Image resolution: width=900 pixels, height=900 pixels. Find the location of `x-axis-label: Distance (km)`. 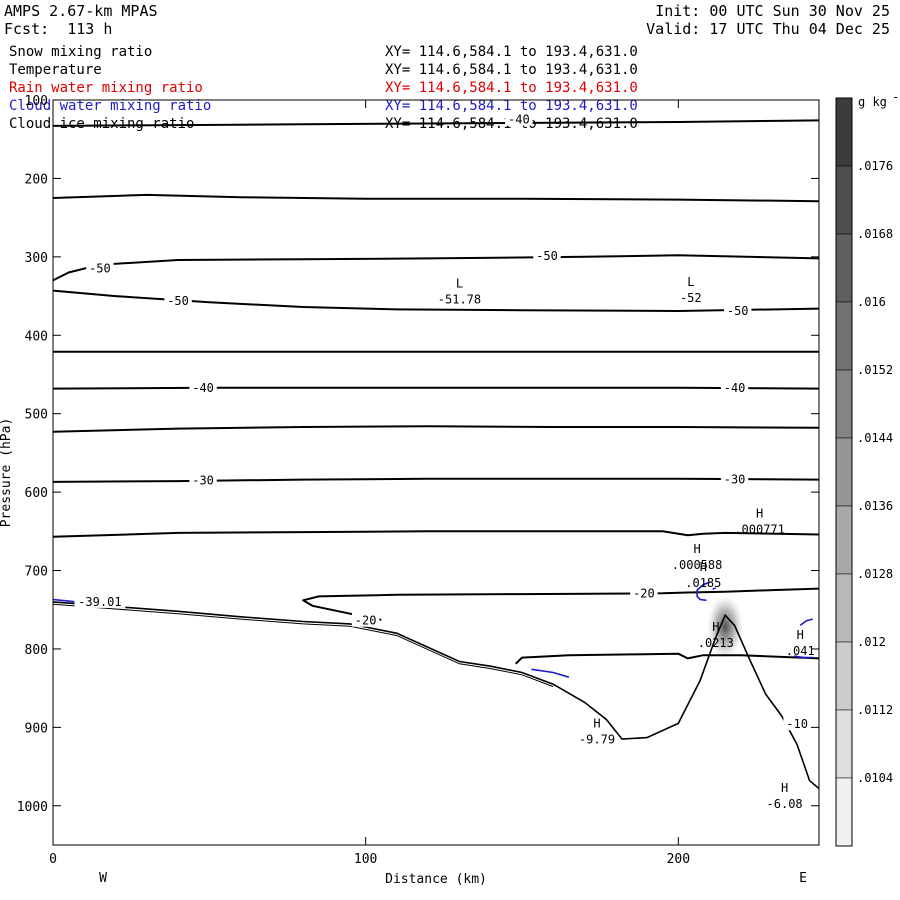

x-axis-label: Distance (km) is located at coordinates (436, 879).